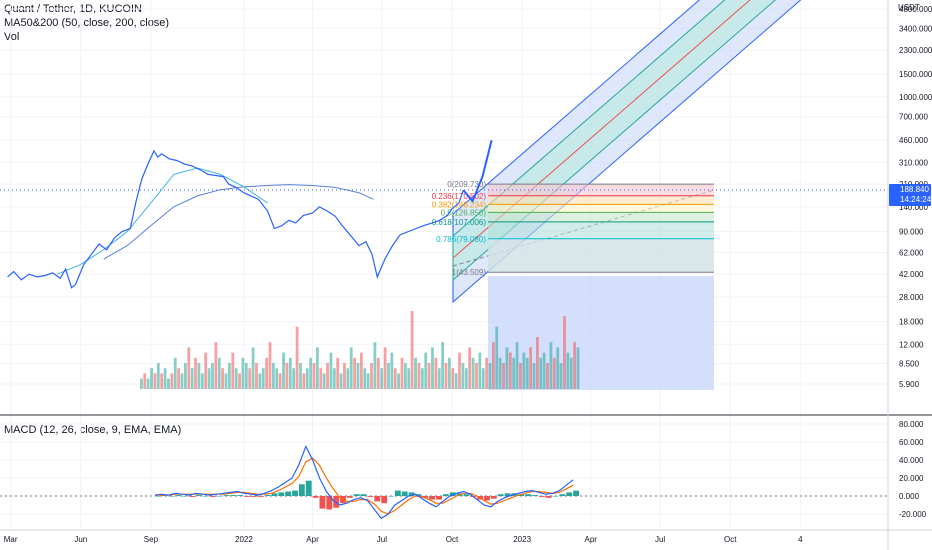 The image size is (932, 550). I want to click on fib-level-label: 0.382(146.234), so click(459, 204).